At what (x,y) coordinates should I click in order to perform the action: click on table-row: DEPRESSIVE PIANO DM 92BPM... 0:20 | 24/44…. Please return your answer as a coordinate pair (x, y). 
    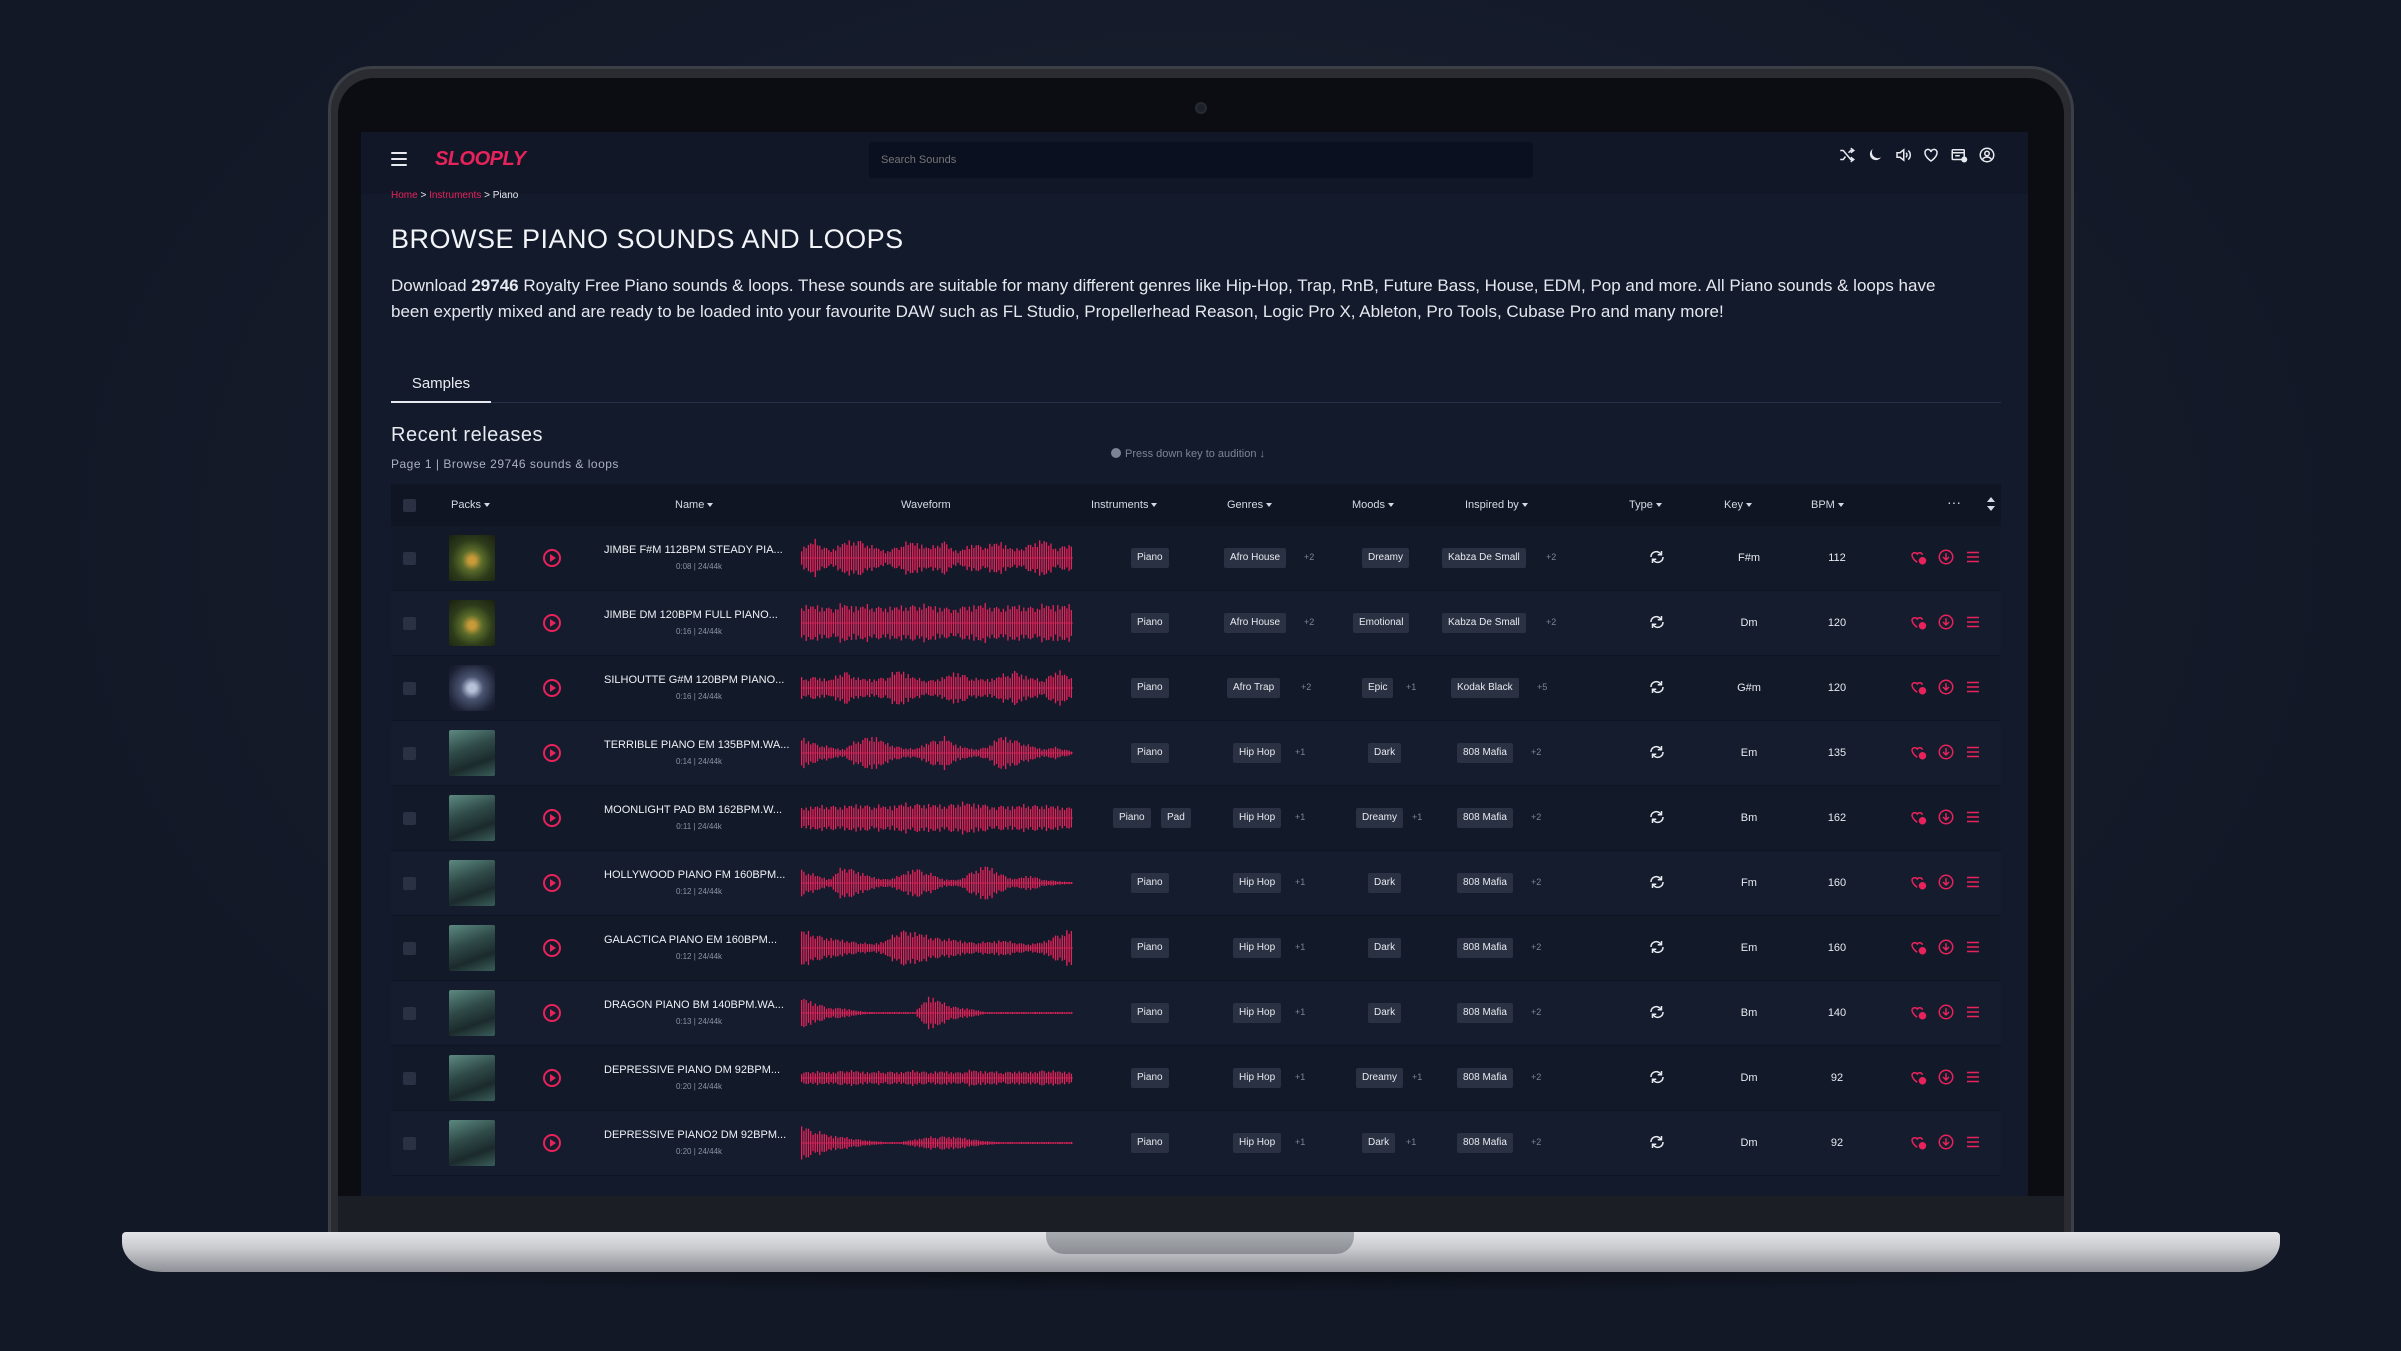
    Looking at the image, I should click on (1196, 1078).